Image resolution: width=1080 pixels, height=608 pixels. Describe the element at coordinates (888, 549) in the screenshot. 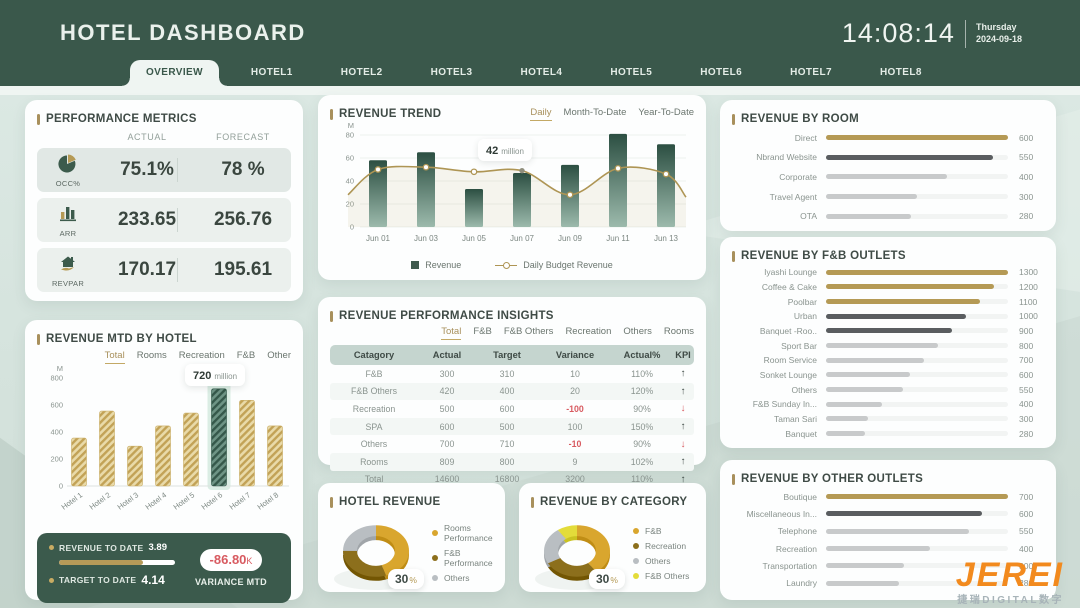

I see `other-outlet-row: Recreation 400` at that location.